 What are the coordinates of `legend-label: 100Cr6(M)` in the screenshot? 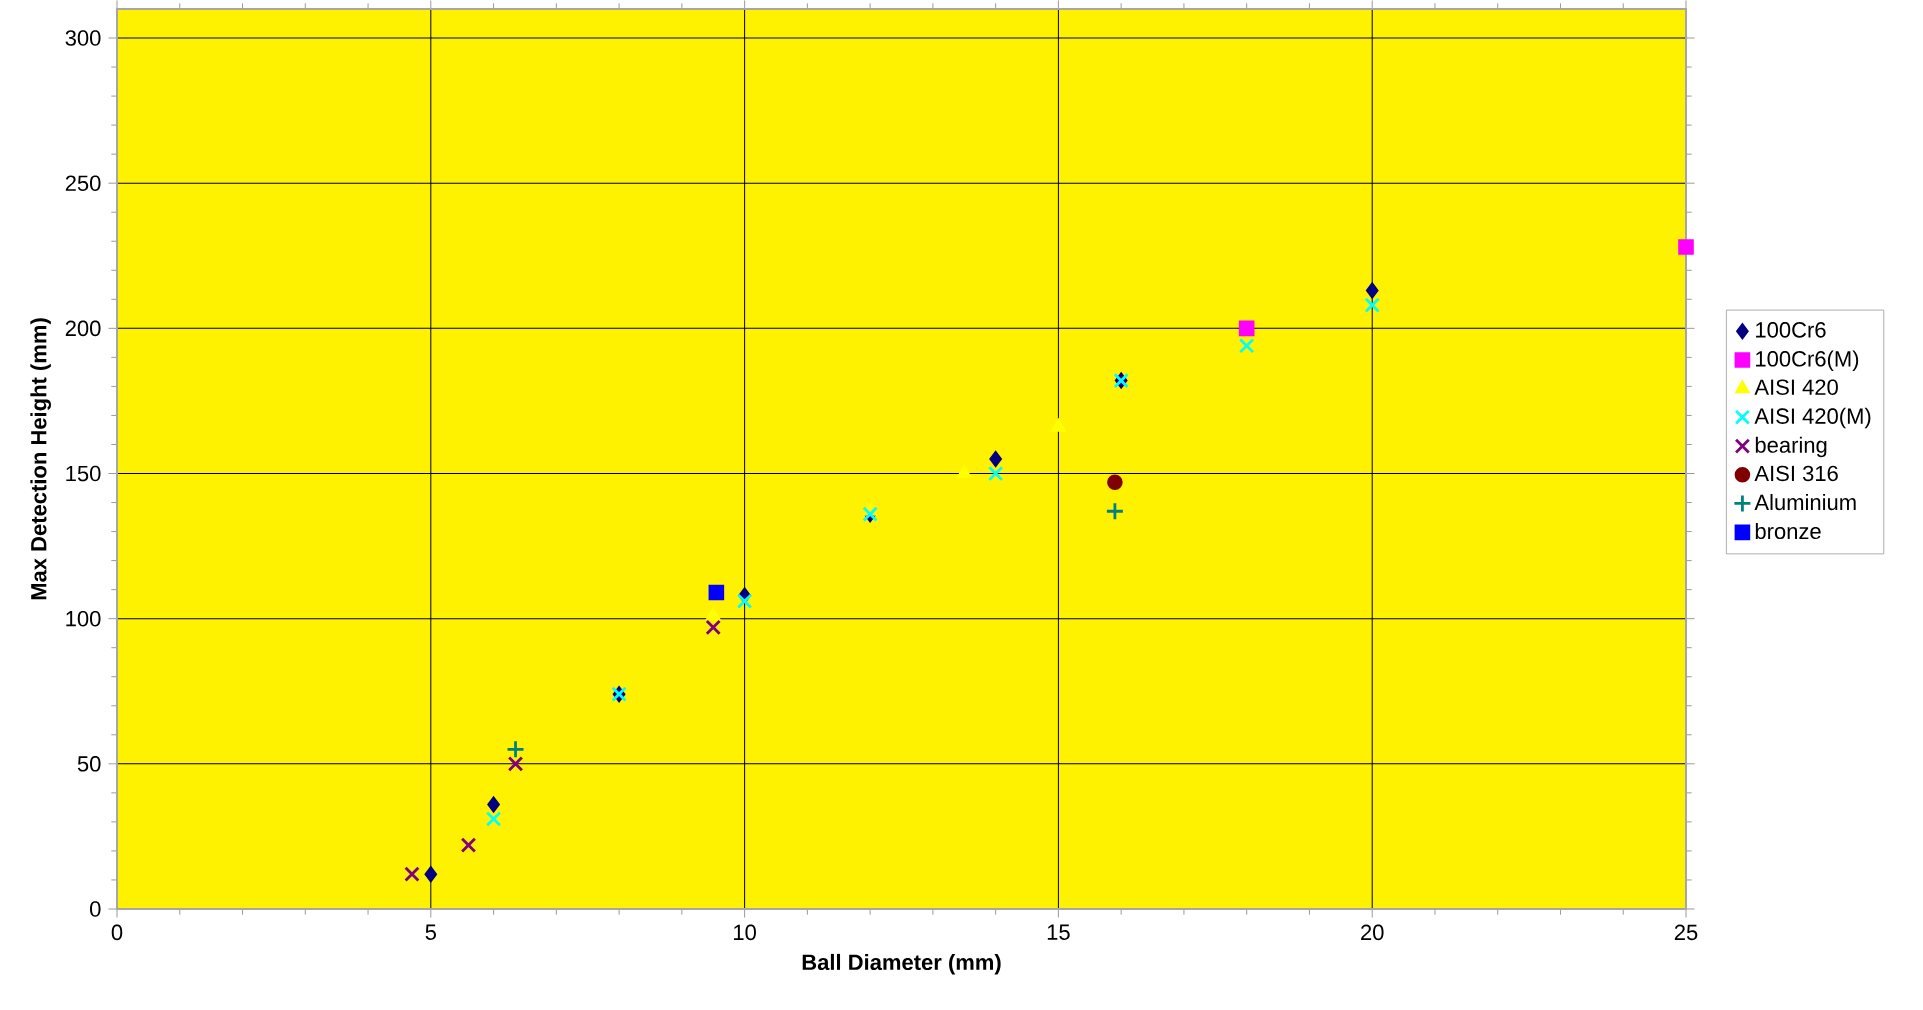 It's located at (1807, 360).